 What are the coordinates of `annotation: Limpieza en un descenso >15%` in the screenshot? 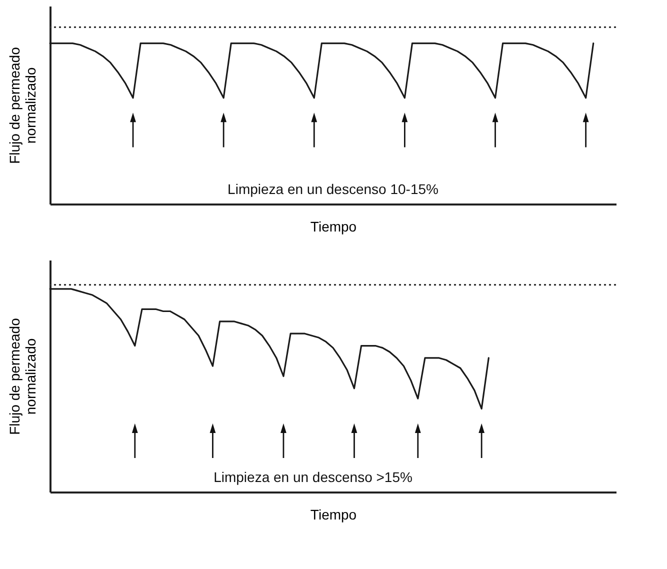 It's located at (313, 477).